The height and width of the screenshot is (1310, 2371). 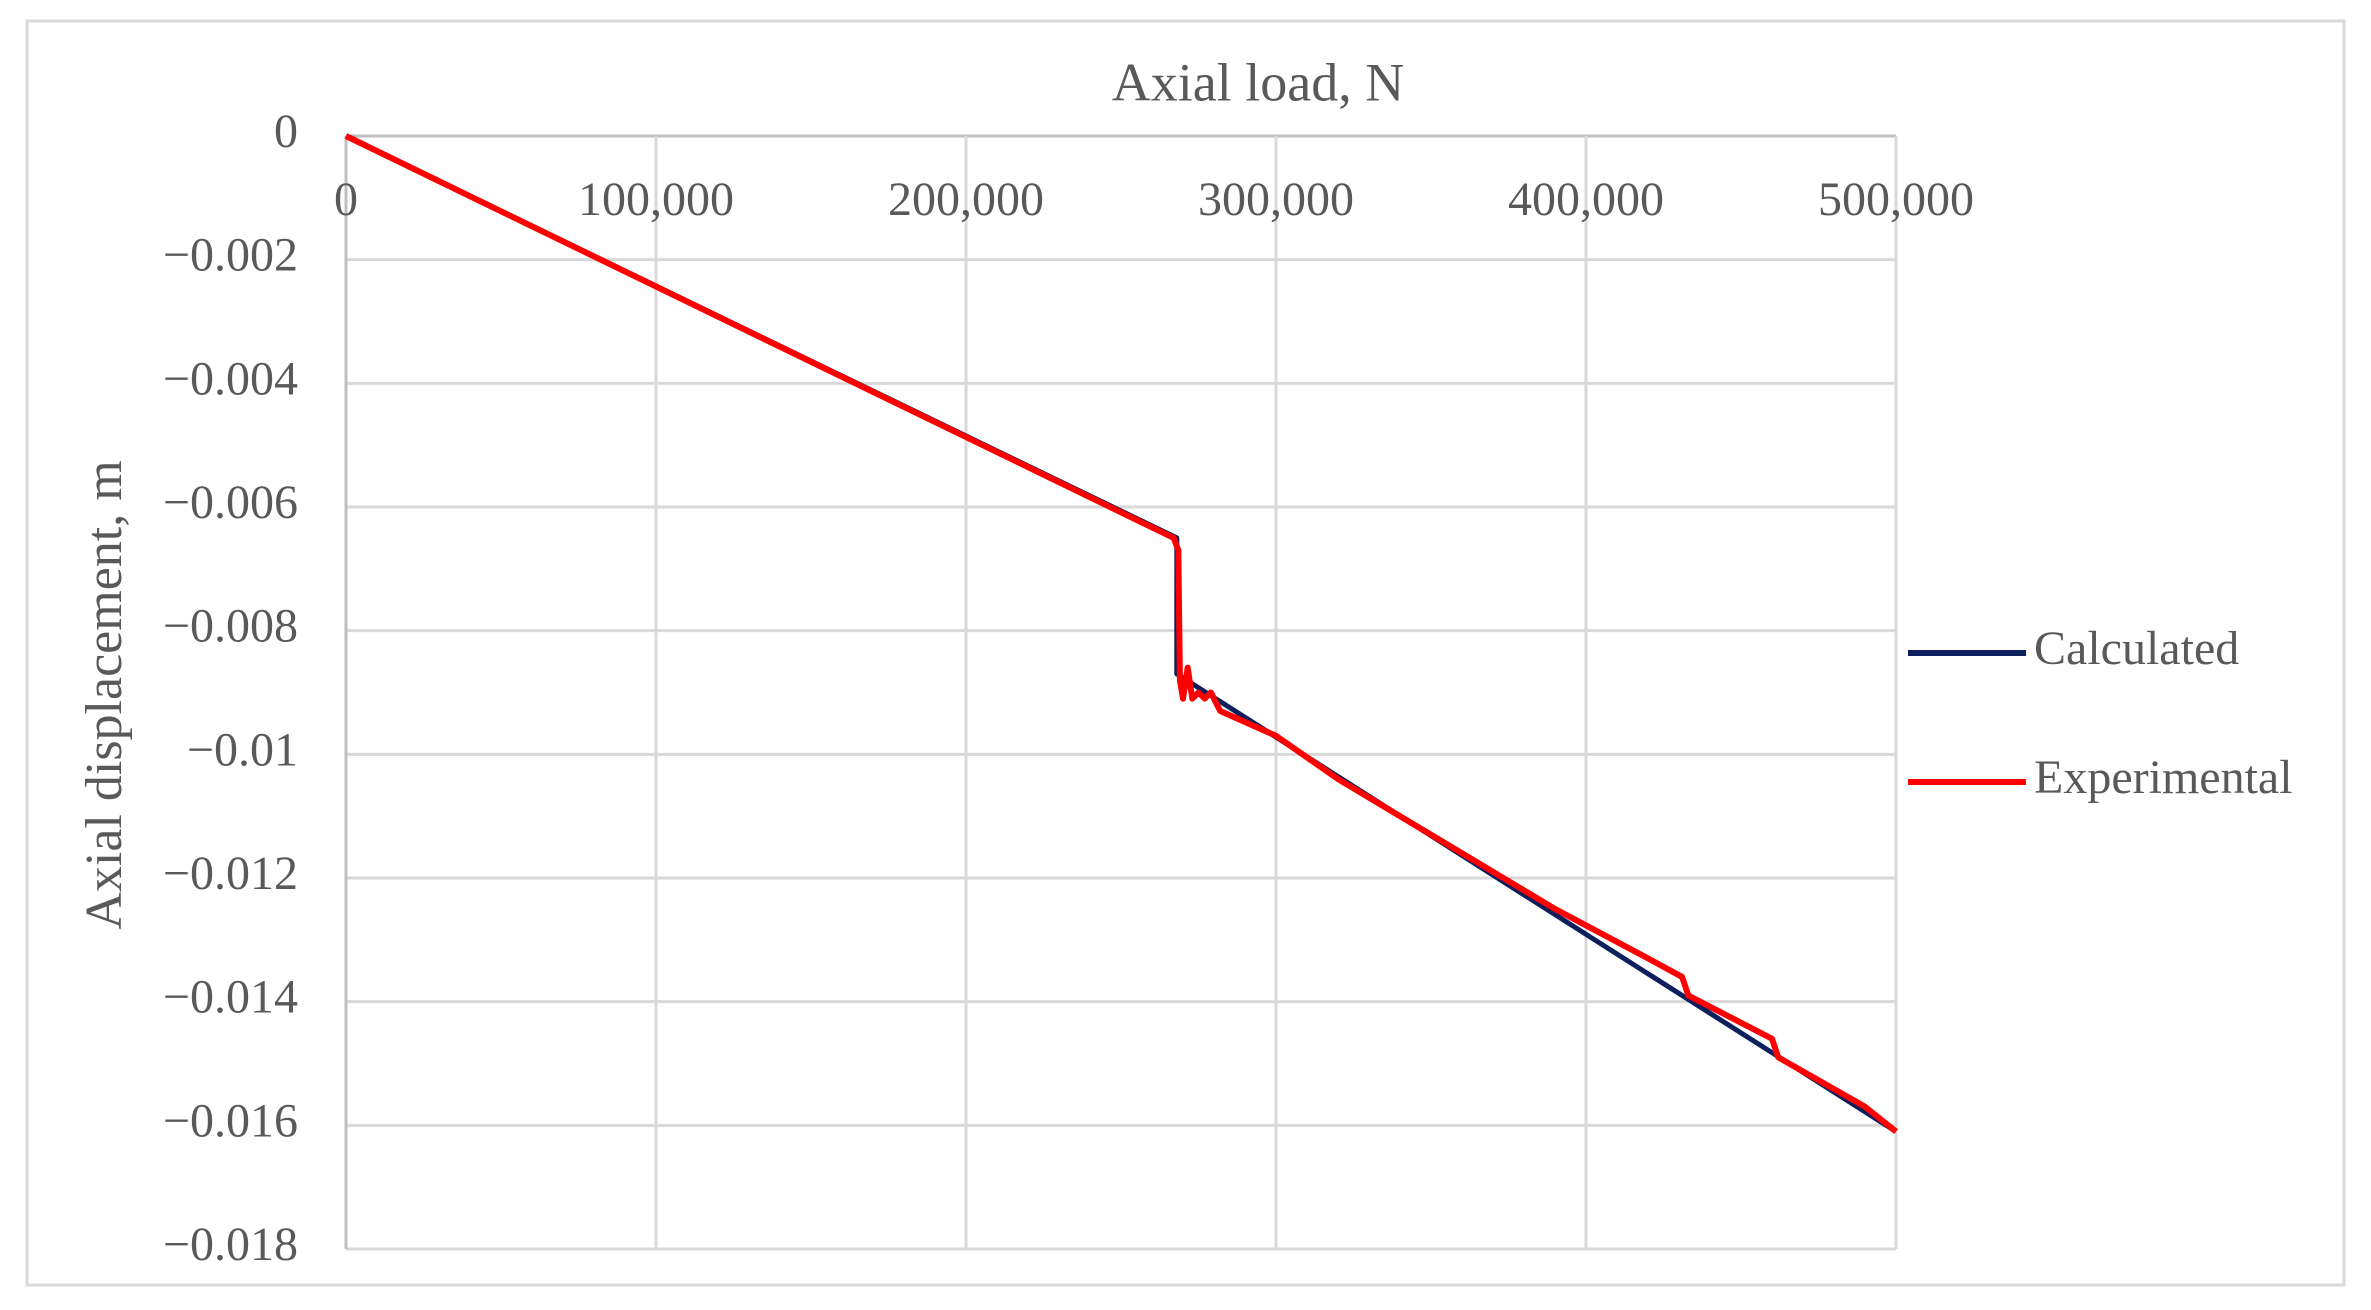 What do you see at coordinates (230, 997) in the screenshot?
I see `y-tick-label: −0.014` at bounding box center [230, 997].